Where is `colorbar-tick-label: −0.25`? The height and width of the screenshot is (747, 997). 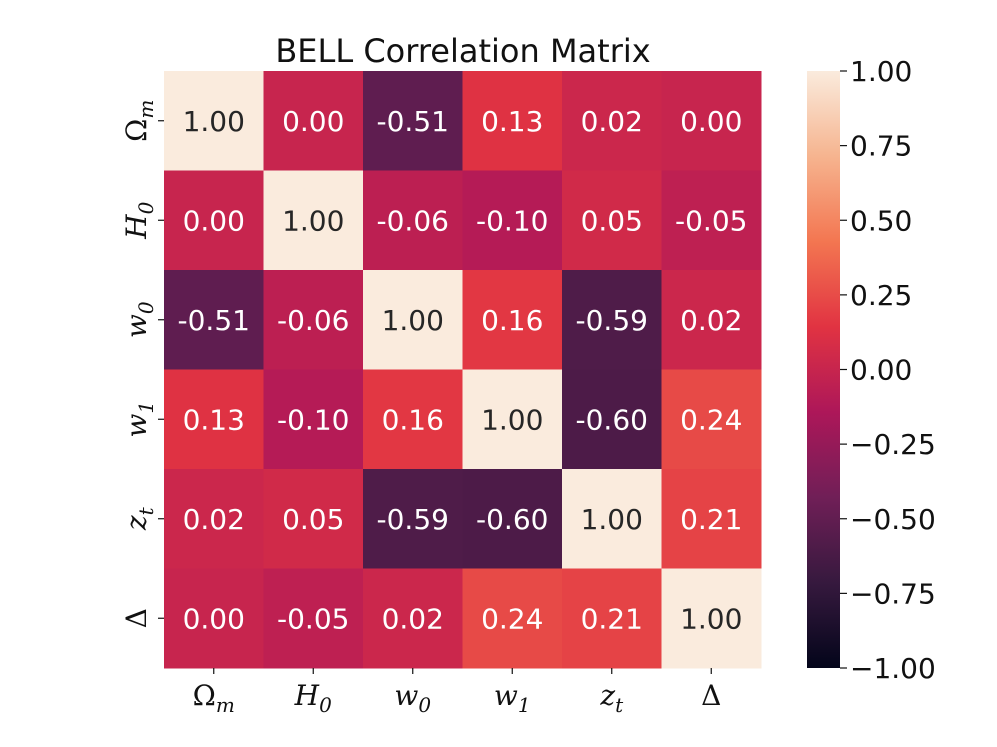 colorbar-tick-label: −0.25 is located at coordinates (893, 444).